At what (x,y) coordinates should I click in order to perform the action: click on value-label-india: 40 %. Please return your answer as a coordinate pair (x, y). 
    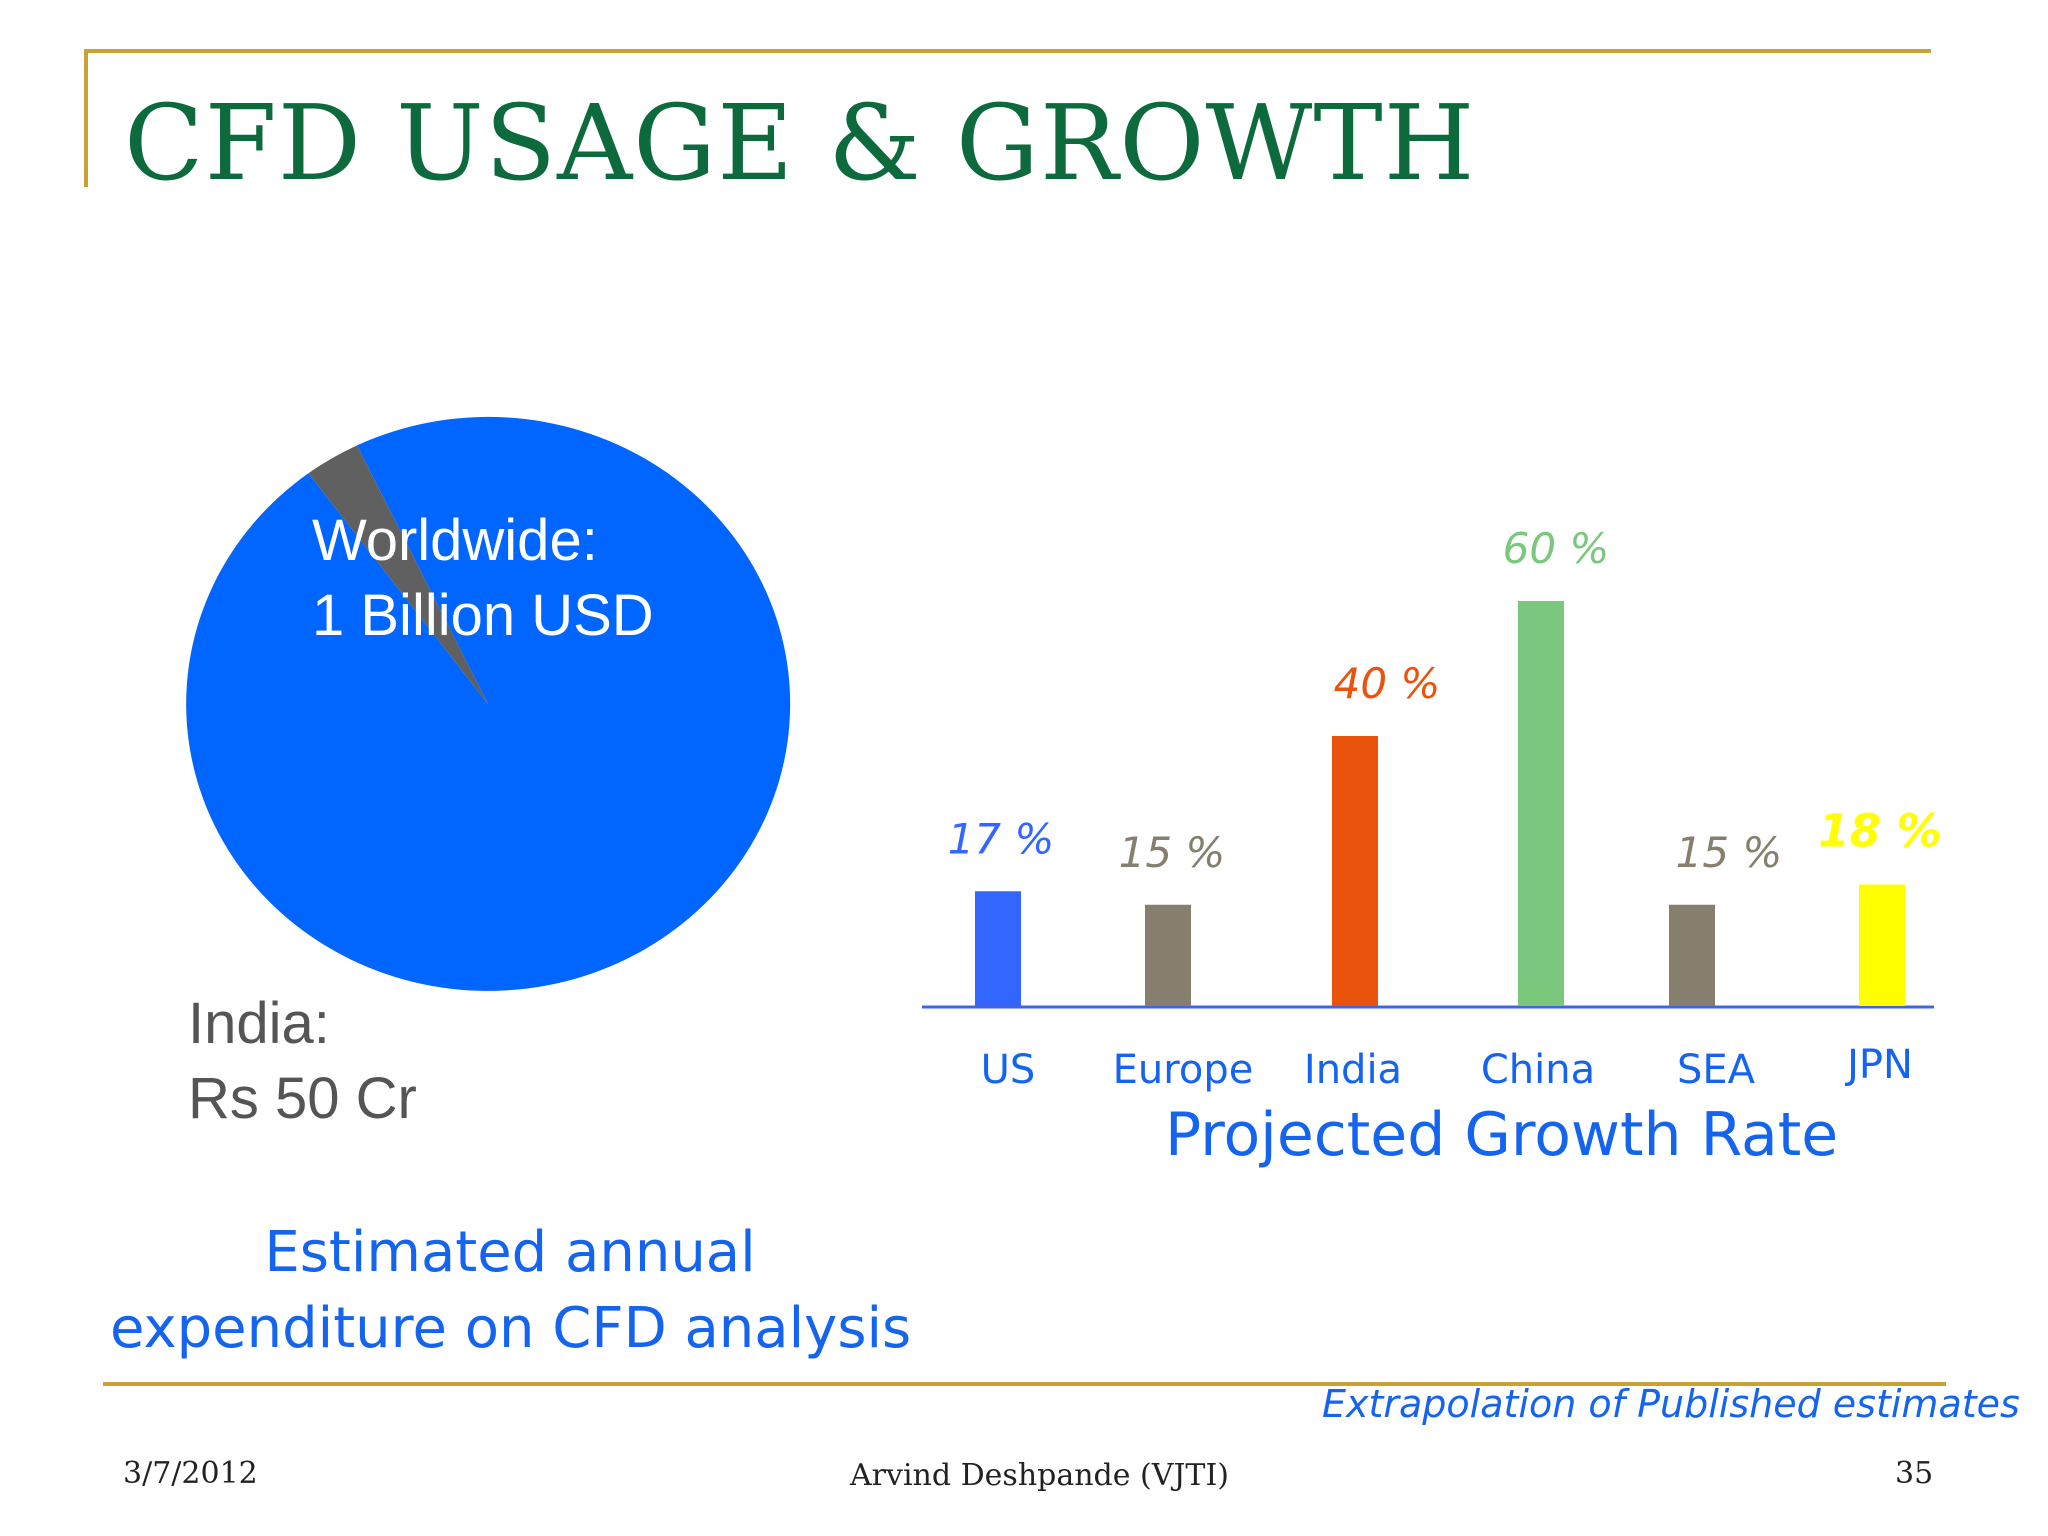
    Looking at the image, I should click on (1387, 683).